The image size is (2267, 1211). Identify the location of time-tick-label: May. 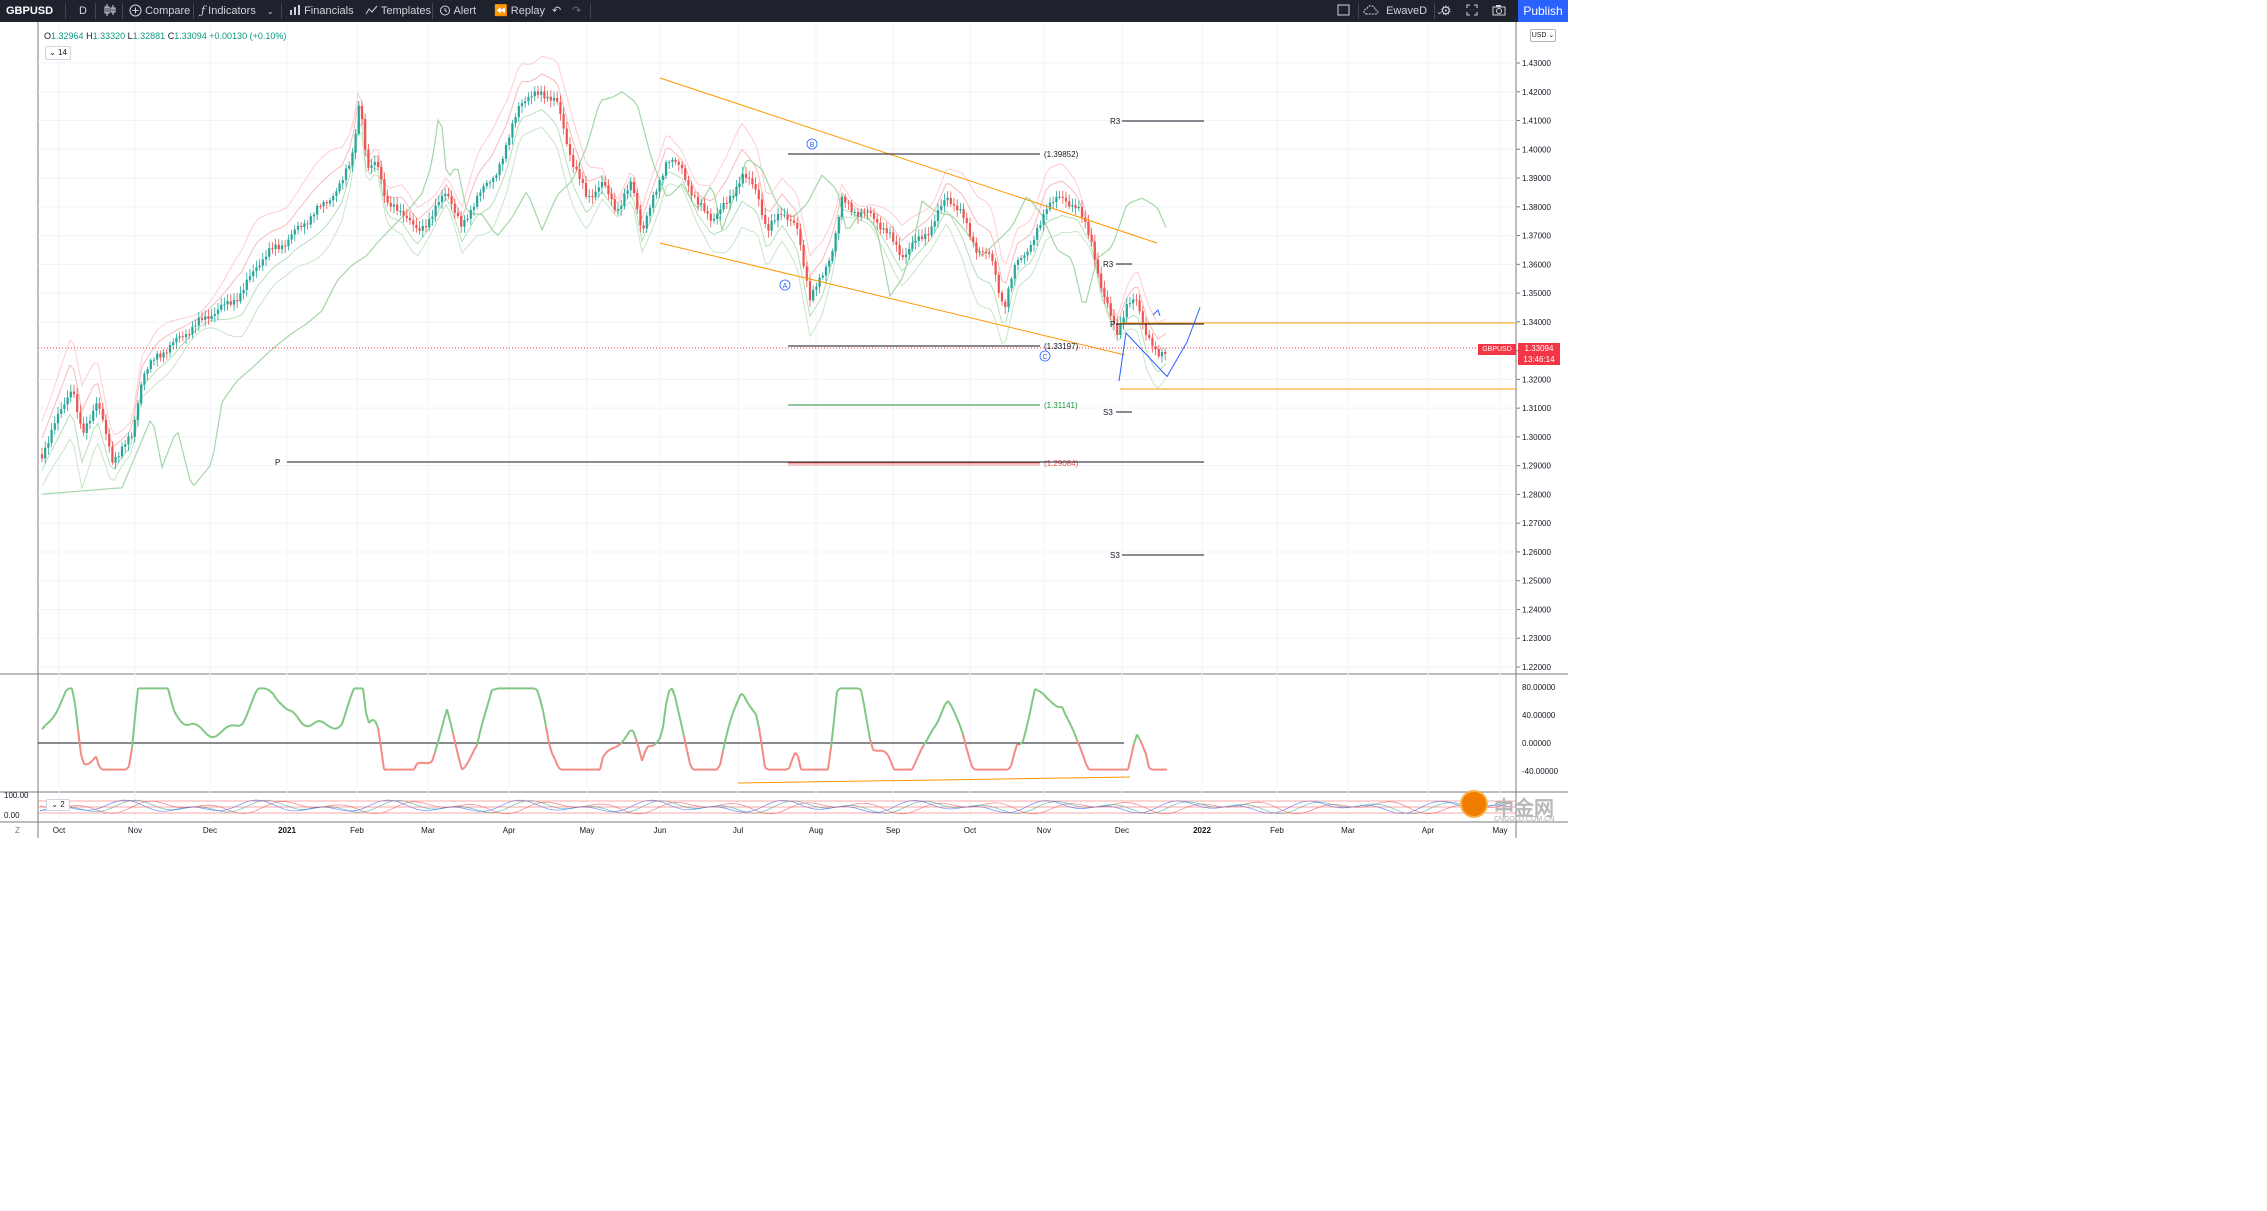
(586, 830).